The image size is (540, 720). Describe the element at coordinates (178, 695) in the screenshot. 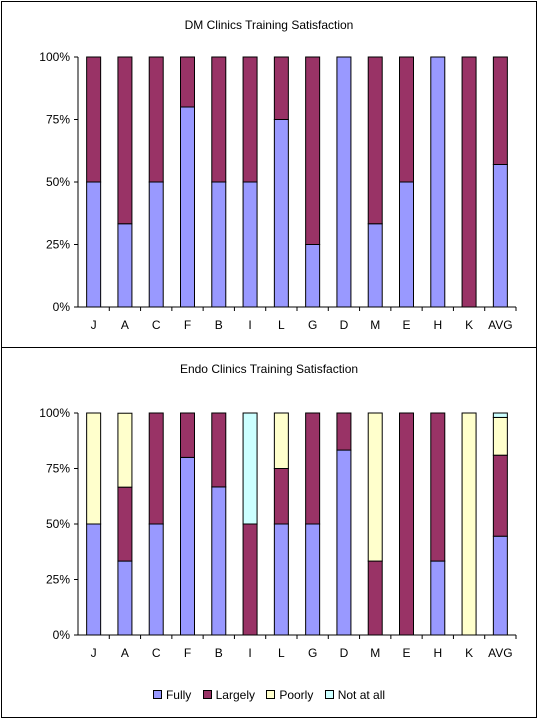

I see `legend-label-fully: Fully` at that location.